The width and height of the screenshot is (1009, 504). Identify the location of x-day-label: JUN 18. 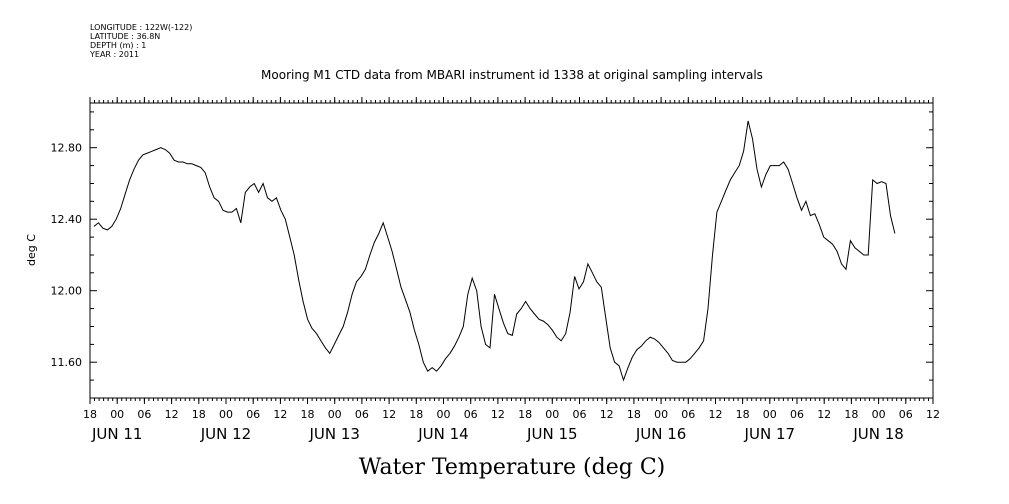
(877, 434).